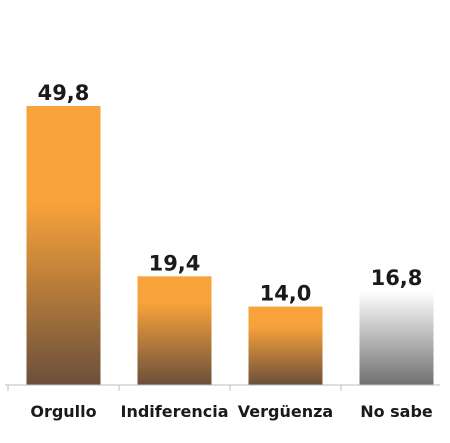 The width and height of the screenshot is (450, 443). I want to click on value-label-orgullo: 49,8, so click(64, 93).